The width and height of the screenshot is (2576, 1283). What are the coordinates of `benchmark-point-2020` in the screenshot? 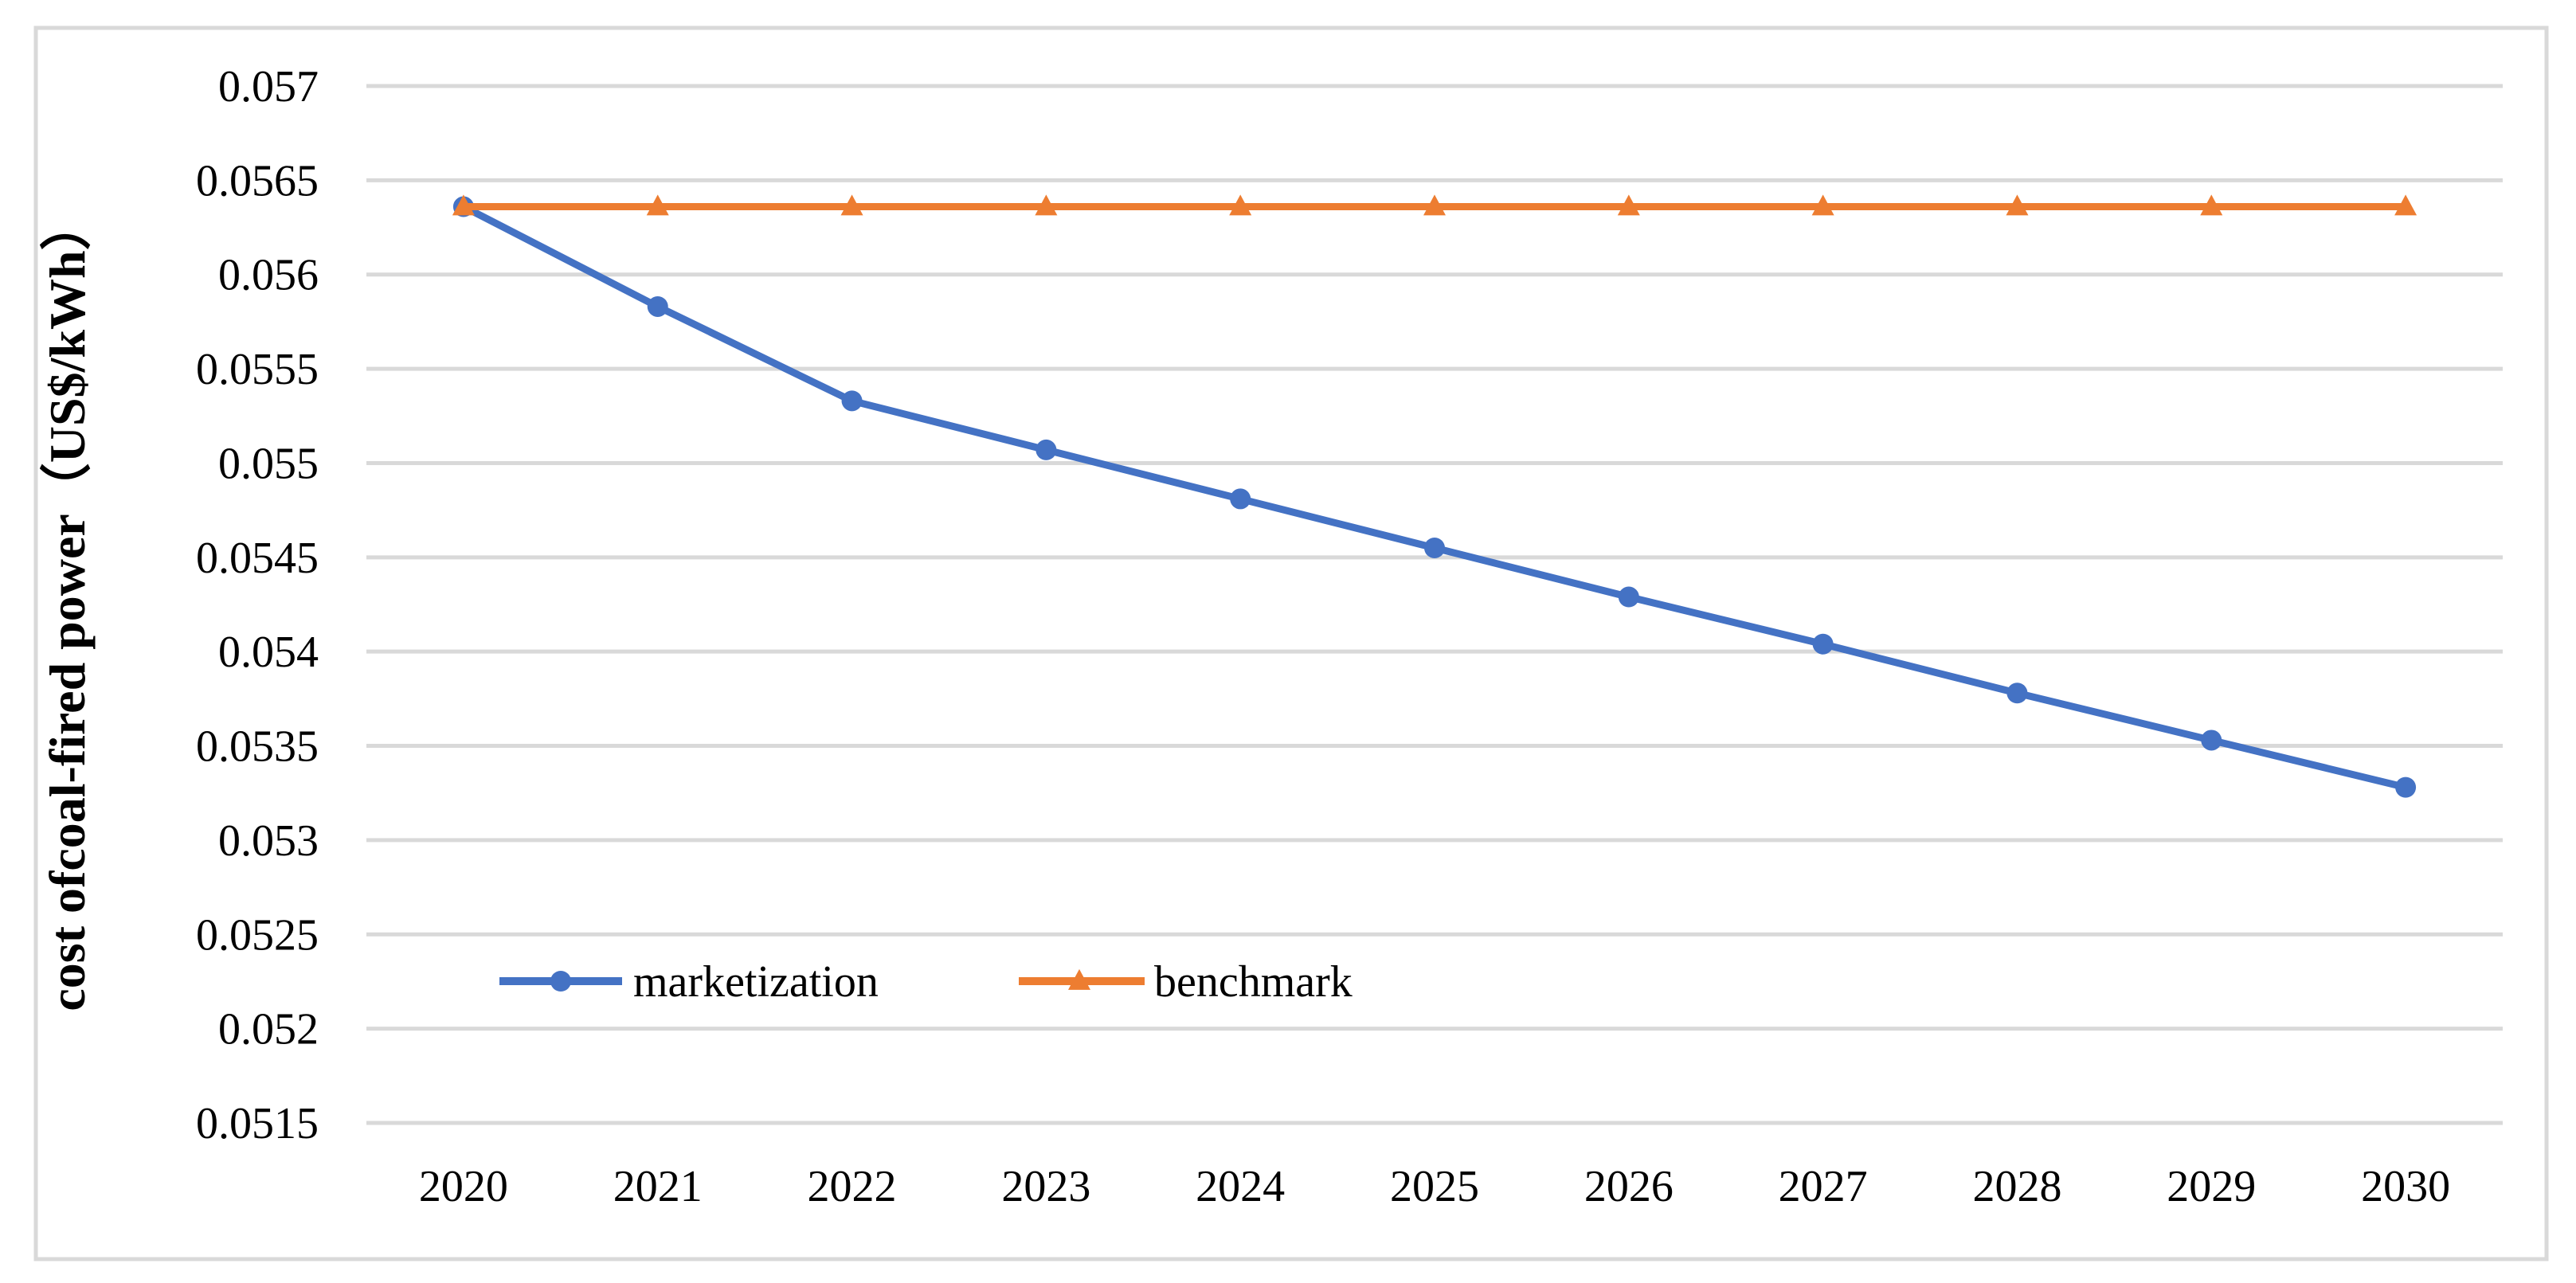 It's located at (463, 205).